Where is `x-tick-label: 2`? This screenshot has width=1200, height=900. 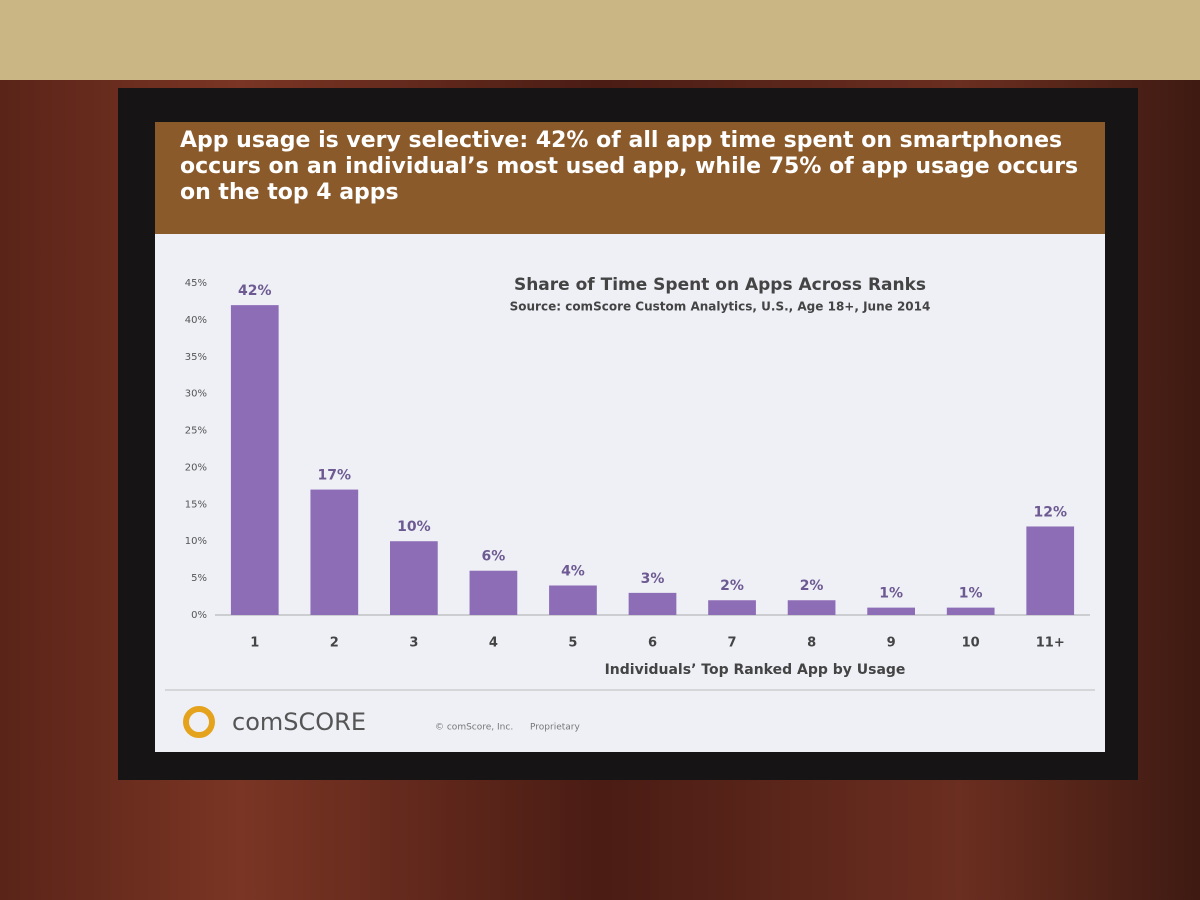 x-tick-label: 2 is located at coordinates (334, 643).